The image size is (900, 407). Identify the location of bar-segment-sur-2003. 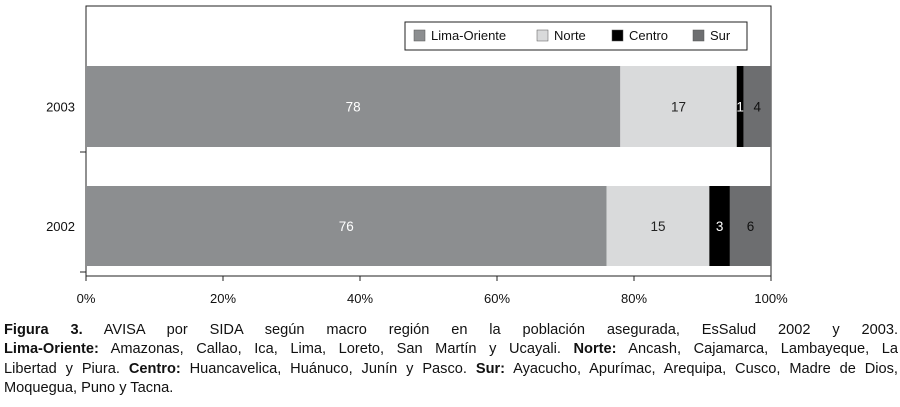
(757, 106).